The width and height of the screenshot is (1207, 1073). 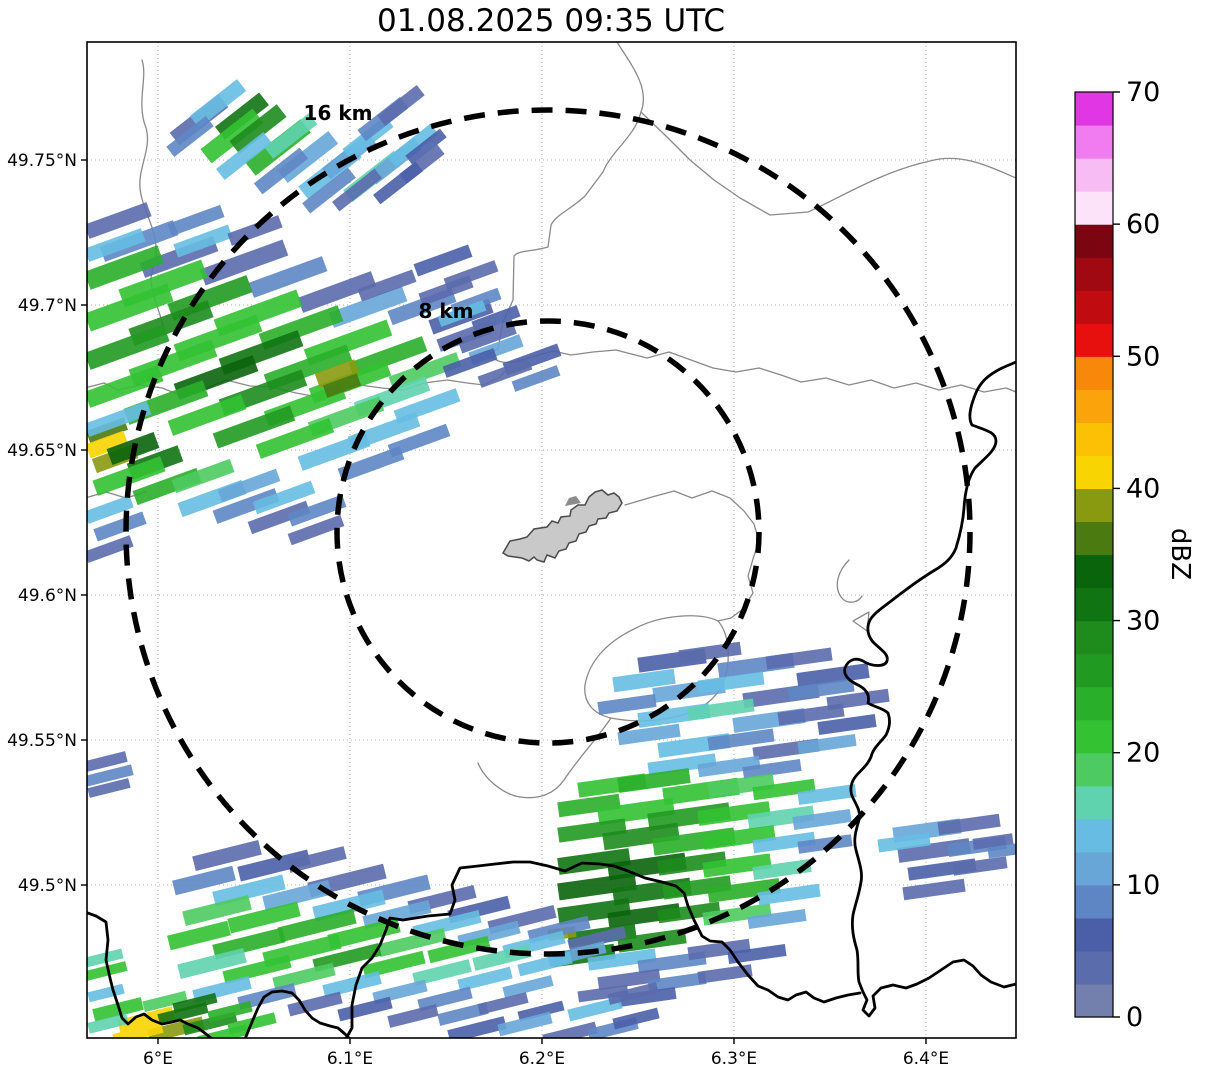 I want to click on urban-area-polygon, so click(x=562, y=526).